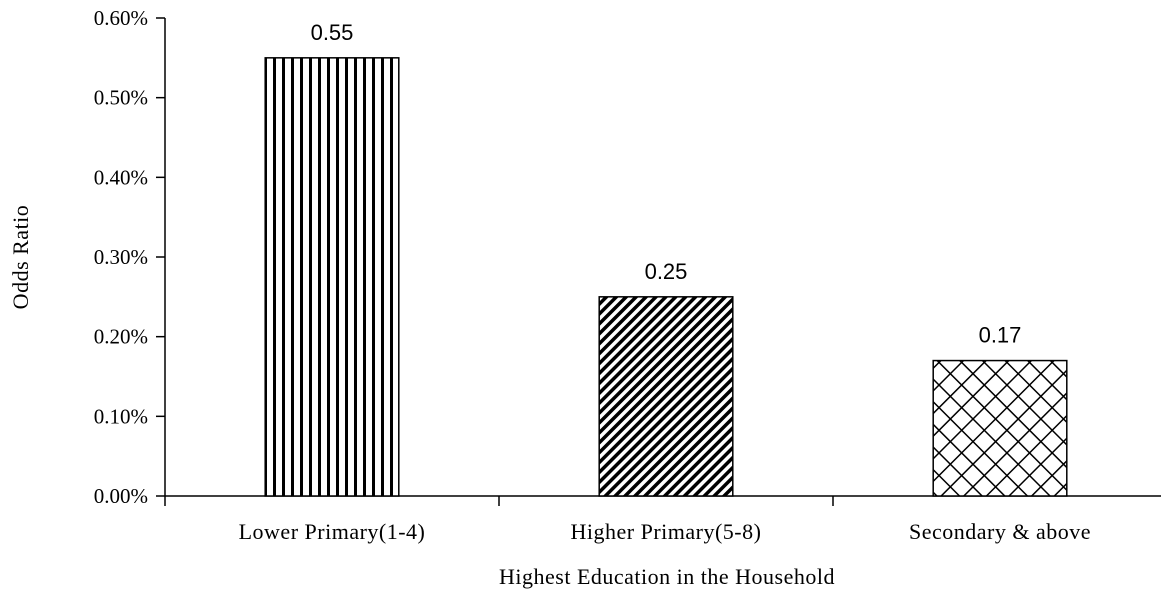  What do you see at coordinates (1000, 335) in the screenshot?
I see `data-label-3: 0.17` at bounding box center [1000, 335].